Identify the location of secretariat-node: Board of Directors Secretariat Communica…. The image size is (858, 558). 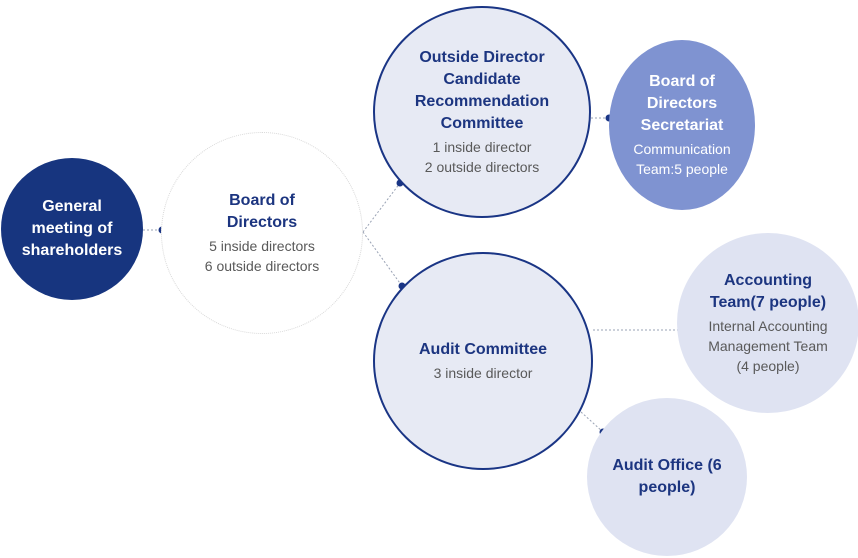
(682, 125).